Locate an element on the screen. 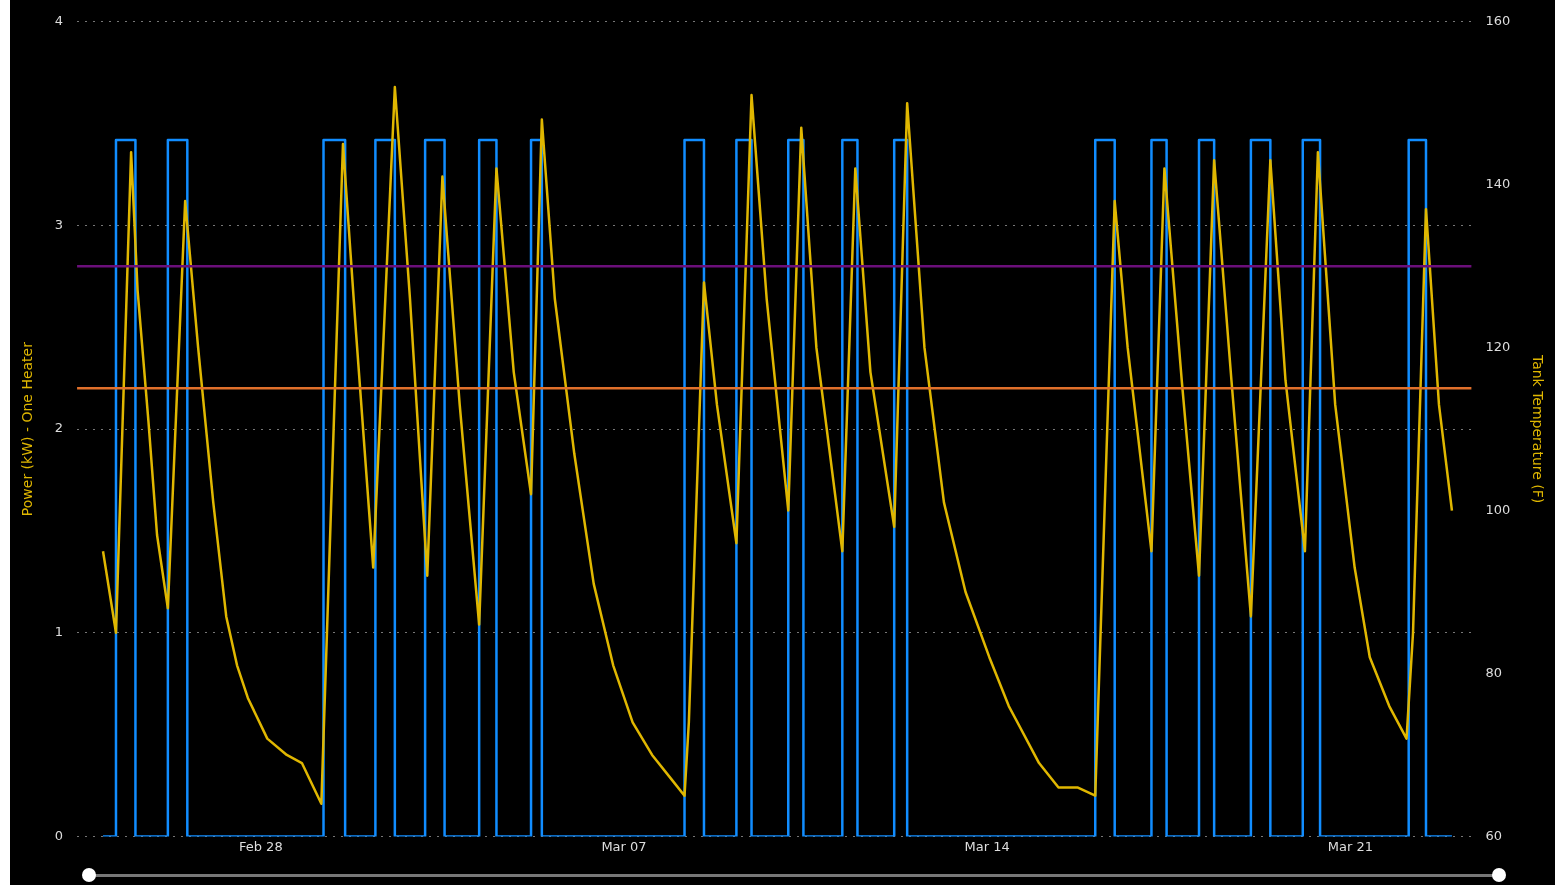 This screenshot has height=885, width=1555. y2-tick-label: 140 is located at coordinates (1498, 184).